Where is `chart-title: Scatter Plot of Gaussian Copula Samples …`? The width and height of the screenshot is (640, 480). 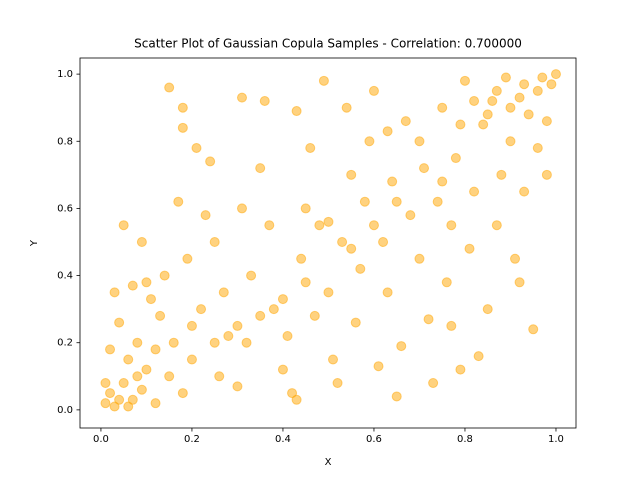
chart-title: Scatter Plot of Gaussian Copula Samples … is located at coordinates (328, 44).